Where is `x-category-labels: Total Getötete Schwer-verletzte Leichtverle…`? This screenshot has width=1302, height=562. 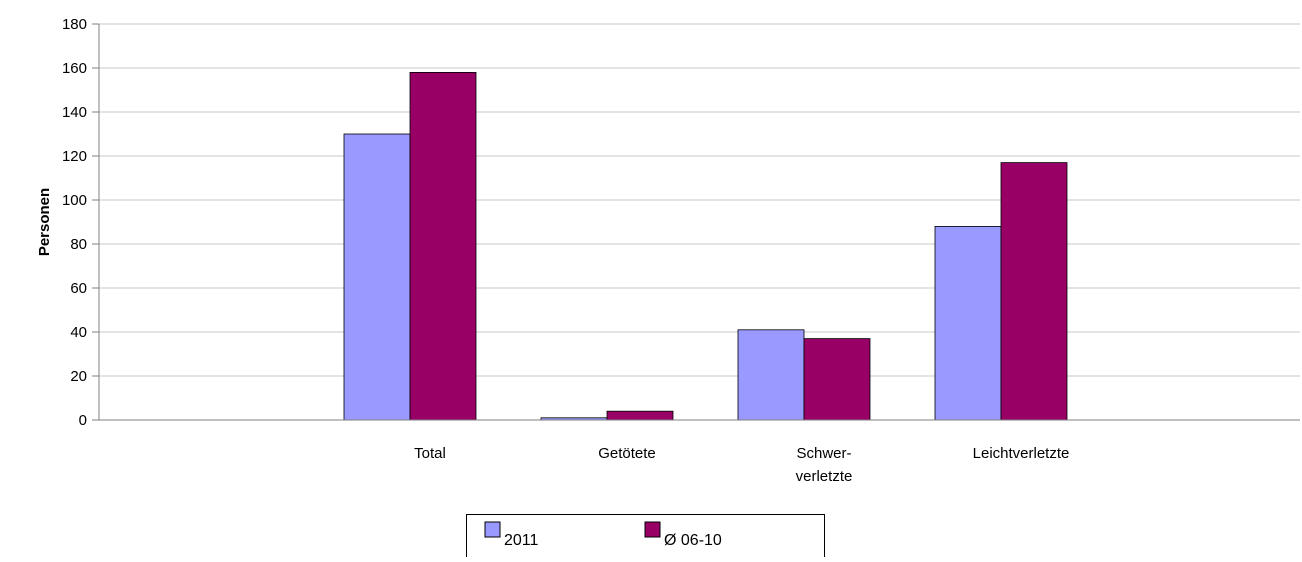 x-category-labels: Total Getötete Schwer-verletzte Leichtverle… is located at coordinates (741, 465).